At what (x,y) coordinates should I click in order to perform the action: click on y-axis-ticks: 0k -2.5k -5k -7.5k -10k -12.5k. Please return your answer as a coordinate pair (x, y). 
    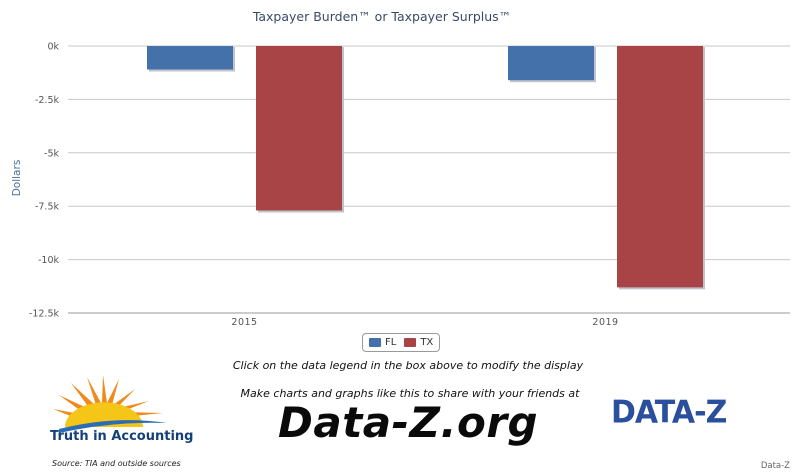
    Looking at the image, I should click on (44, 181).